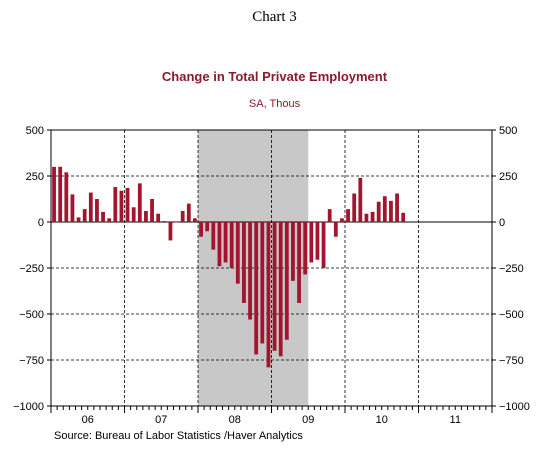 Image resolution: width=549 pixels, height=458 pixels. Describe the element at coordinates (308, 420) in the screenshot. I see `x-year-label: 09` at that location.